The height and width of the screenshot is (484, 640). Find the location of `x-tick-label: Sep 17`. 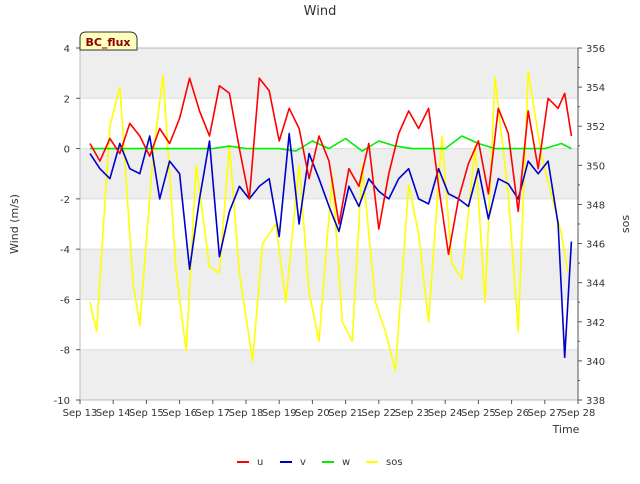

x-tick-label: Sep 17 is located at coordinates (212, 413).